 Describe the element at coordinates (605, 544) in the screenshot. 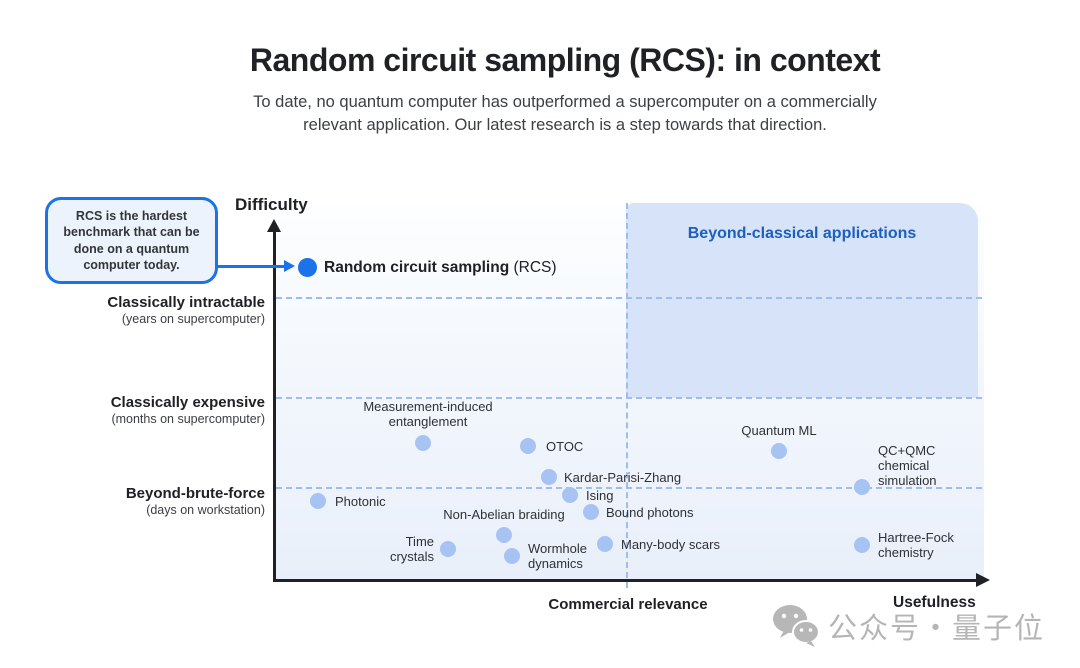

I see `point-many-body-scars` at that location.